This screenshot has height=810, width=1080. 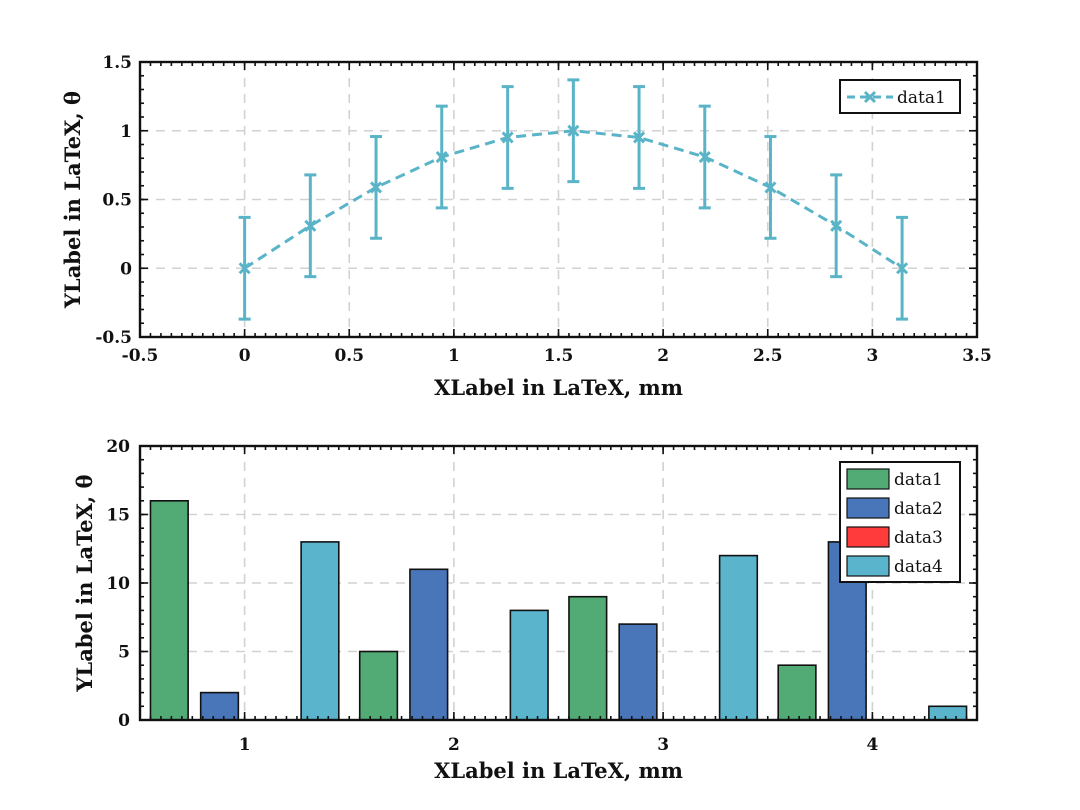 I want to click on y-tick-label: 15, so click(x=118, y=516).